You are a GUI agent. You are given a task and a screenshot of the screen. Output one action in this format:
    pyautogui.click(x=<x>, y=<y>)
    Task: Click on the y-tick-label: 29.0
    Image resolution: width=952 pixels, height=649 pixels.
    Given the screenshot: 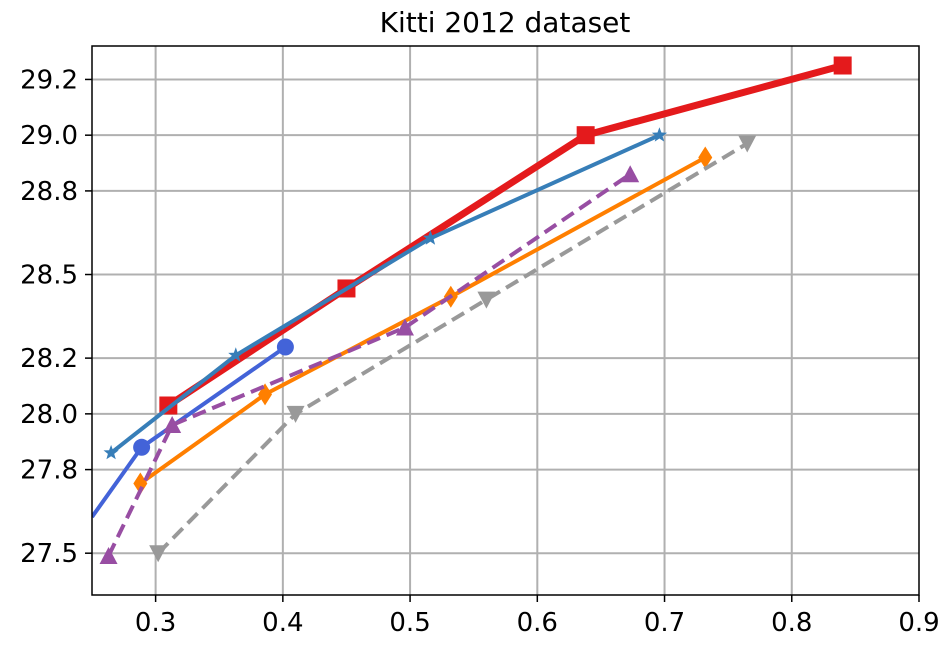 What is the action you would take?
    pyautogui.click(x=49, y=136)
    